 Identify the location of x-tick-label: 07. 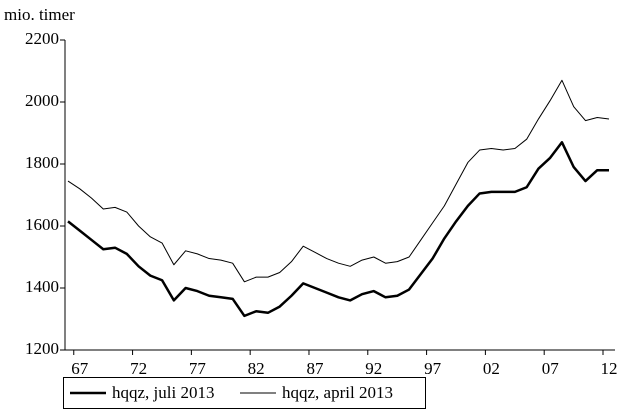
(551, 368).